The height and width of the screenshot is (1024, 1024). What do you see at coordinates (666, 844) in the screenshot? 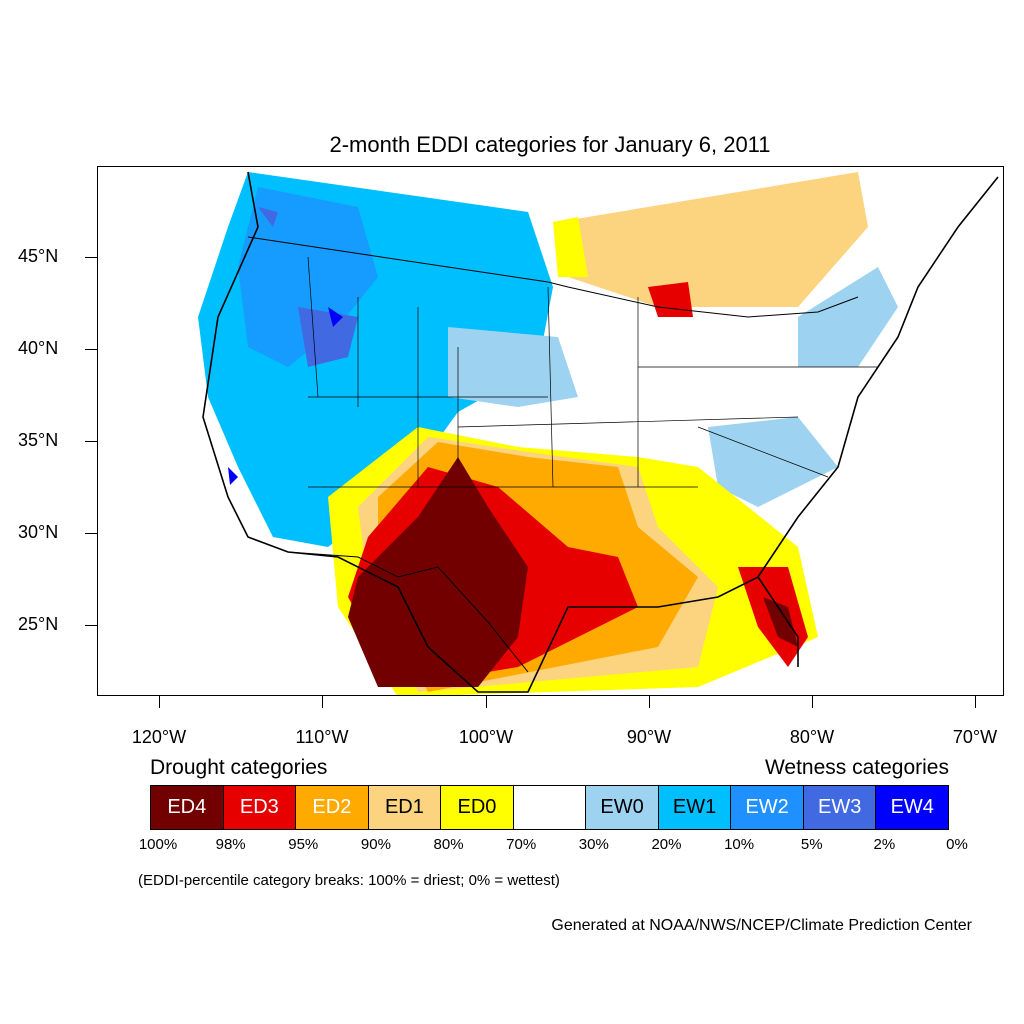
I see `percentile-label: 20%` at bounding box center [666, 844].